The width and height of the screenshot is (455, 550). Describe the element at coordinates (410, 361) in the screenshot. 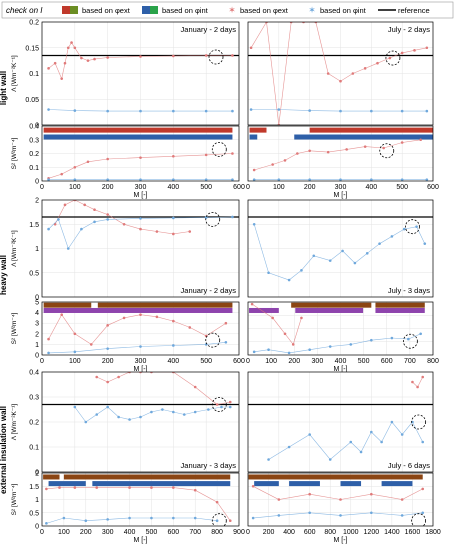

I see `x-tick-label: 700` at that location.